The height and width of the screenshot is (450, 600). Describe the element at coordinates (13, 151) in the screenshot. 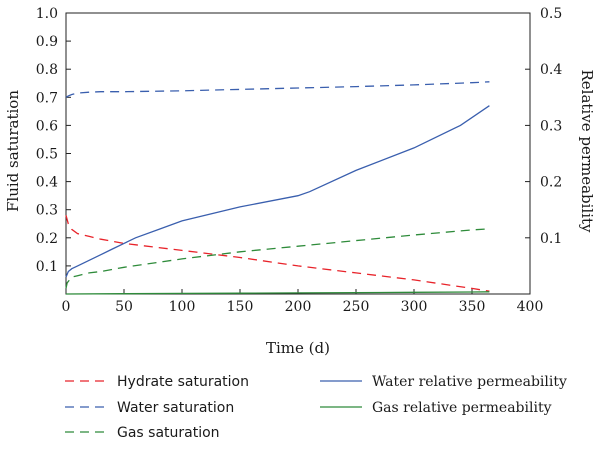

I see `left-y-axis-title: Fluid saturation` at that location.